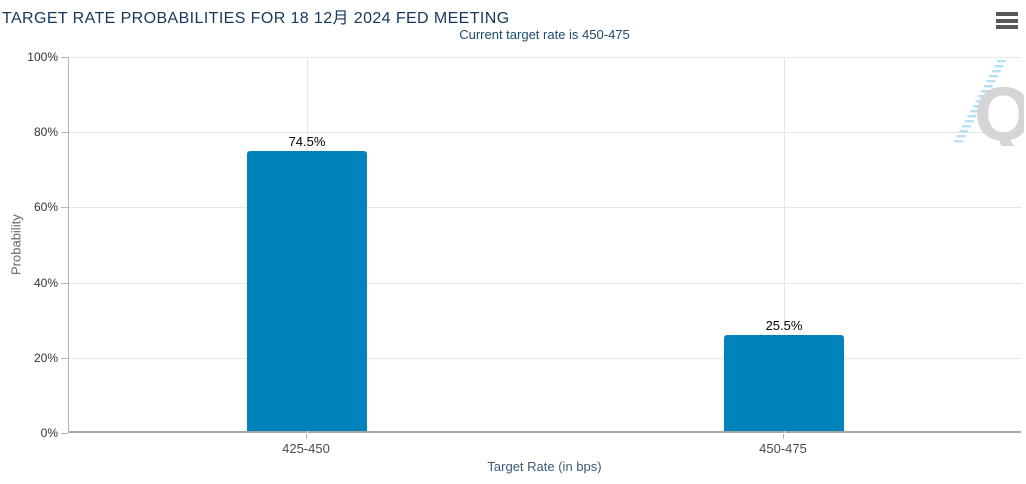  I want to click on y-axis-title: Probability, so click(16, 245).